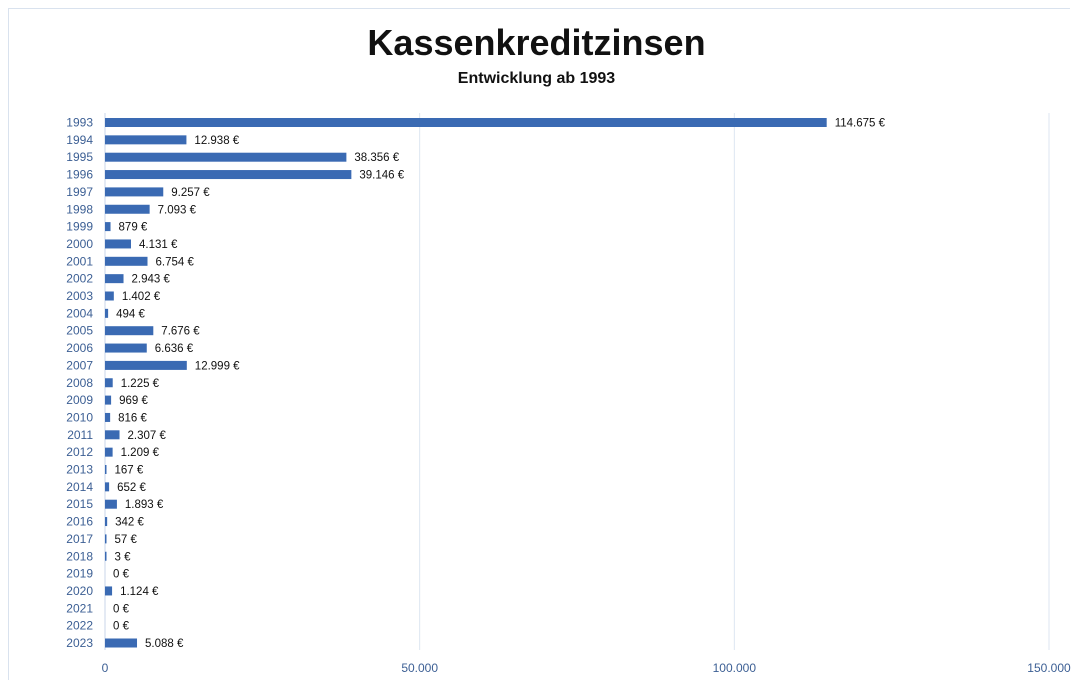 The width and height of the screenshot is (1073, 681). I want to click on data-label: 1.225 €, so click(140, 384).